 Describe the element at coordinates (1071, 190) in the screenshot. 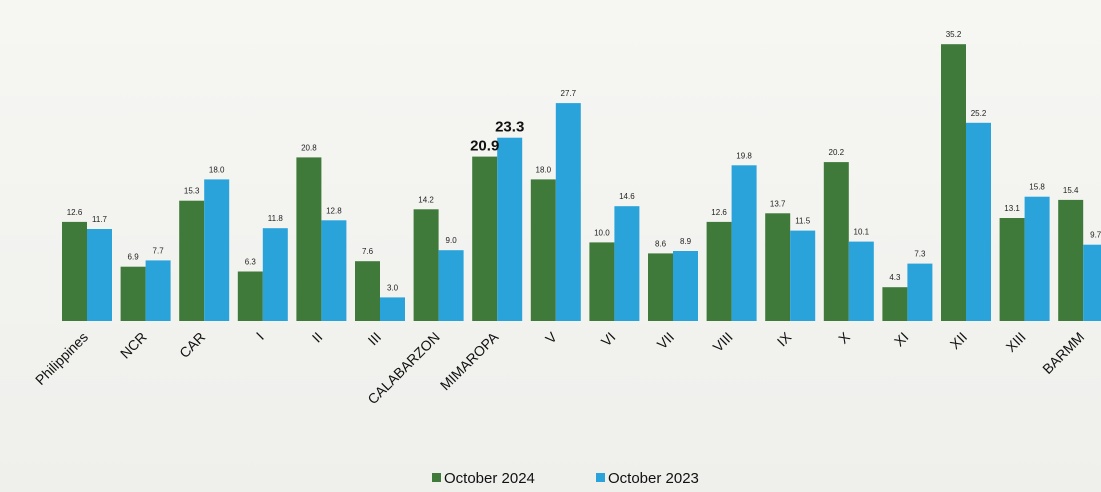

I see `value-label-oct2024-17: 15.4` at that location.